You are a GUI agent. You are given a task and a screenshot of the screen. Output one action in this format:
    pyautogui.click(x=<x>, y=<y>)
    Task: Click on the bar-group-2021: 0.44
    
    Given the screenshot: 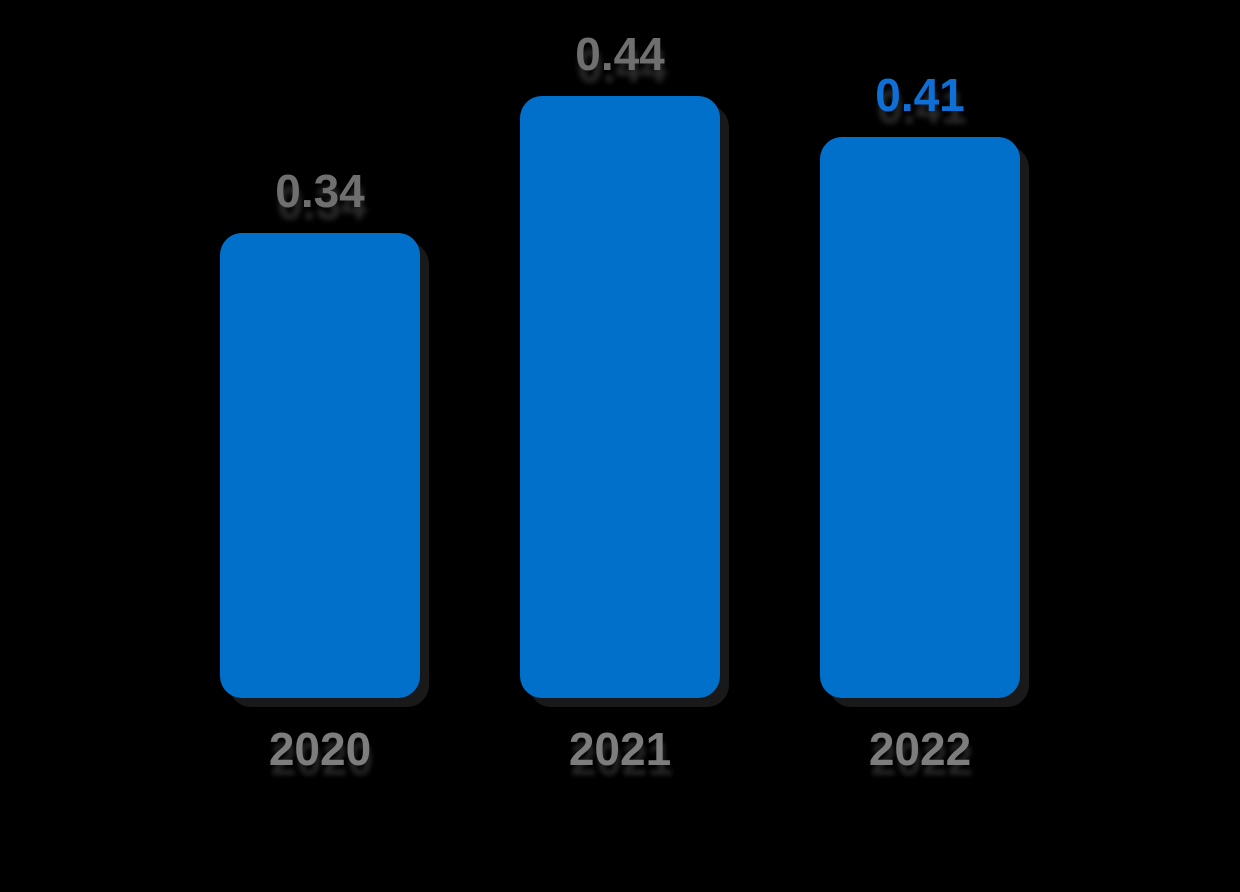 What is the action you would take?
    pyautogui.click(x=620, y=363)
    